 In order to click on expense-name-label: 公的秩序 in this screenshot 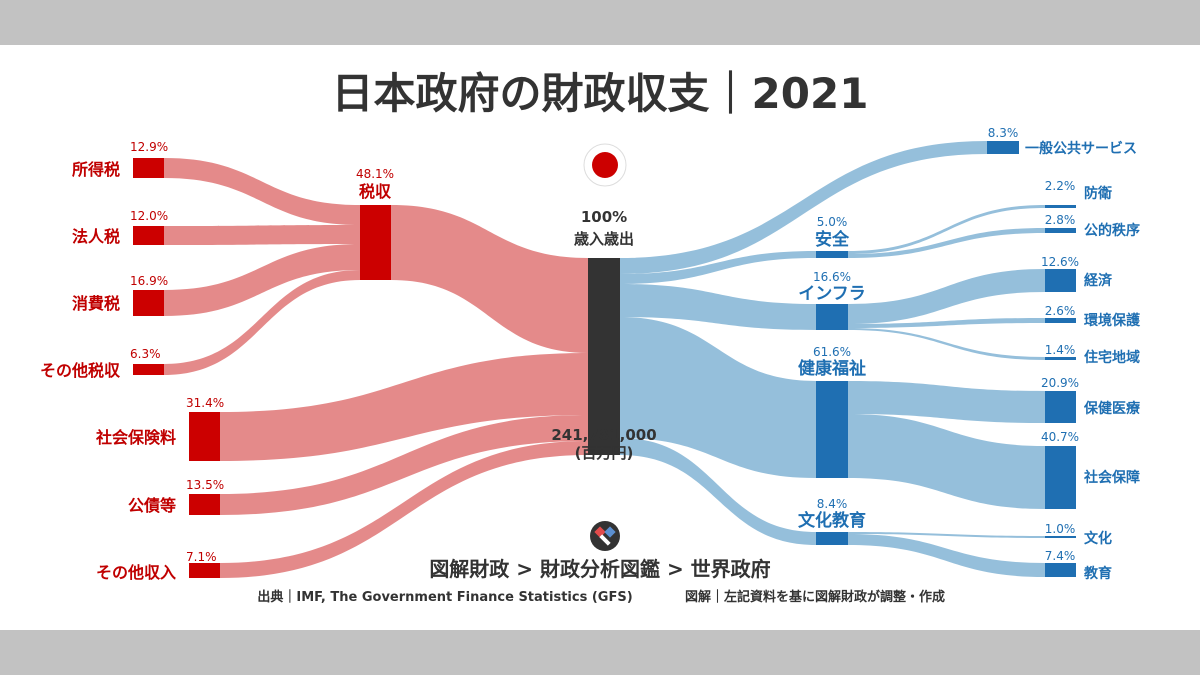, I will do `click(1112, 230)`.